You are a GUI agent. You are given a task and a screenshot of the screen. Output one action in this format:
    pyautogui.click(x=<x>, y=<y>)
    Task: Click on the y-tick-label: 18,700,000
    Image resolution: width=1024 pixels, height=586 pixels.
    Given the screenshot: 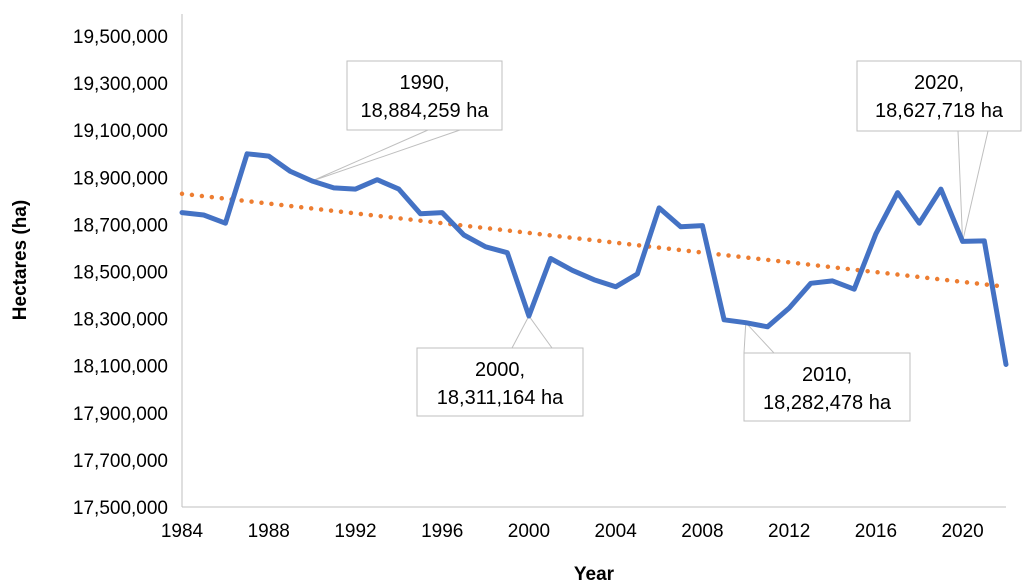 What is the action you would take?
    pyautogui.click(x=120, y=225)
    